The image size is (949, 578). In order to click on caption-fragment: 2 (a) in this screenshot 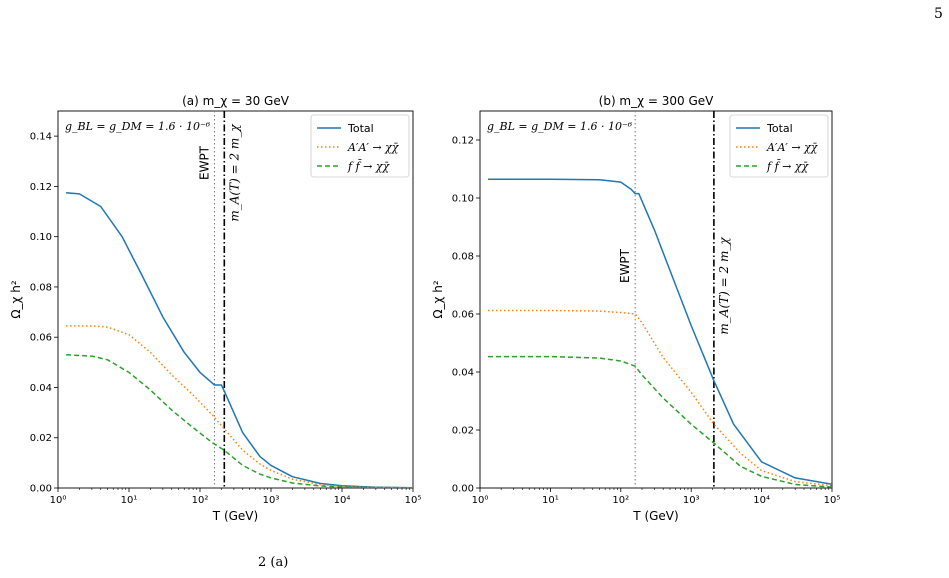, I will do `click(273, 562)`.